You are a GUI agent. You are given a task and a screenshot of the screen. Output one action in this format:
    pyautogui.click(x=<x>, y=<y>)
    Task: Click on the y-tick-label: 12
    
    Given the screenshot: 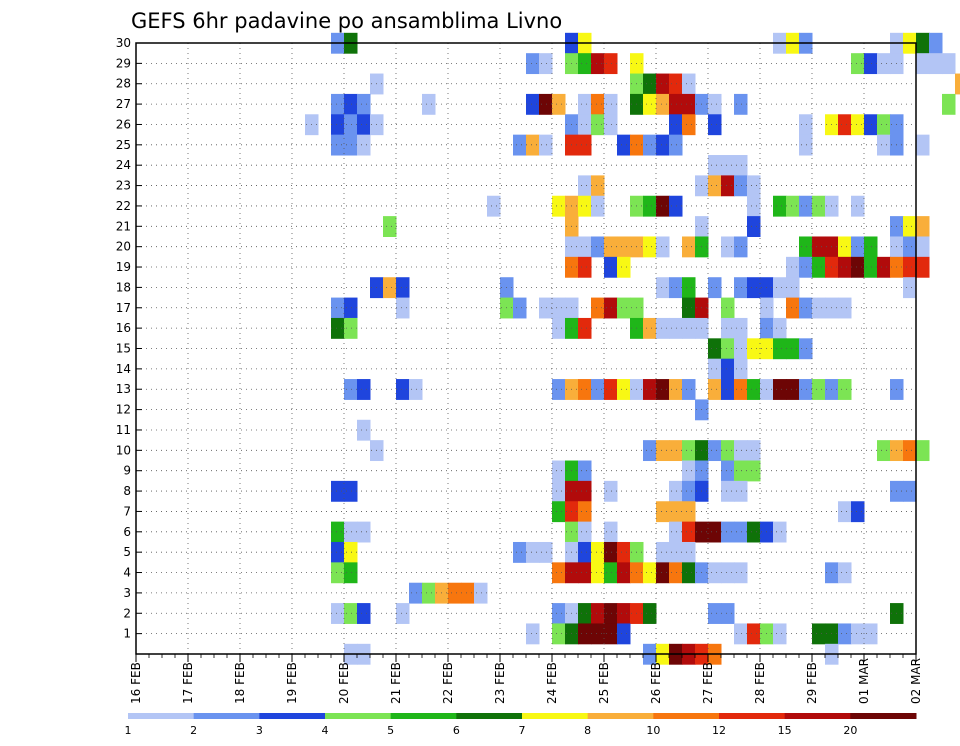 What is the action you would take?
    pyautogui.click(x=123, y=410)
    